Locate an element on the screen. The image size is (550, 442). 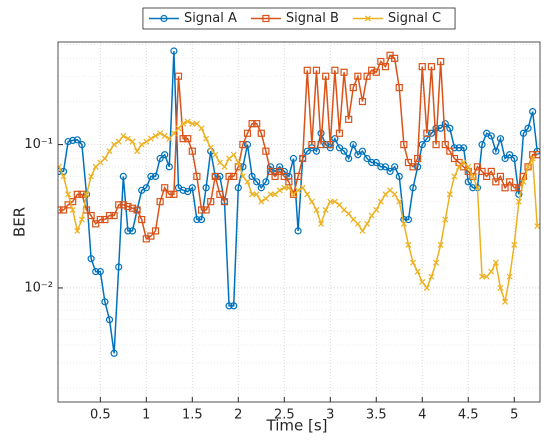
legend-box is located at coordinates (299, 18).